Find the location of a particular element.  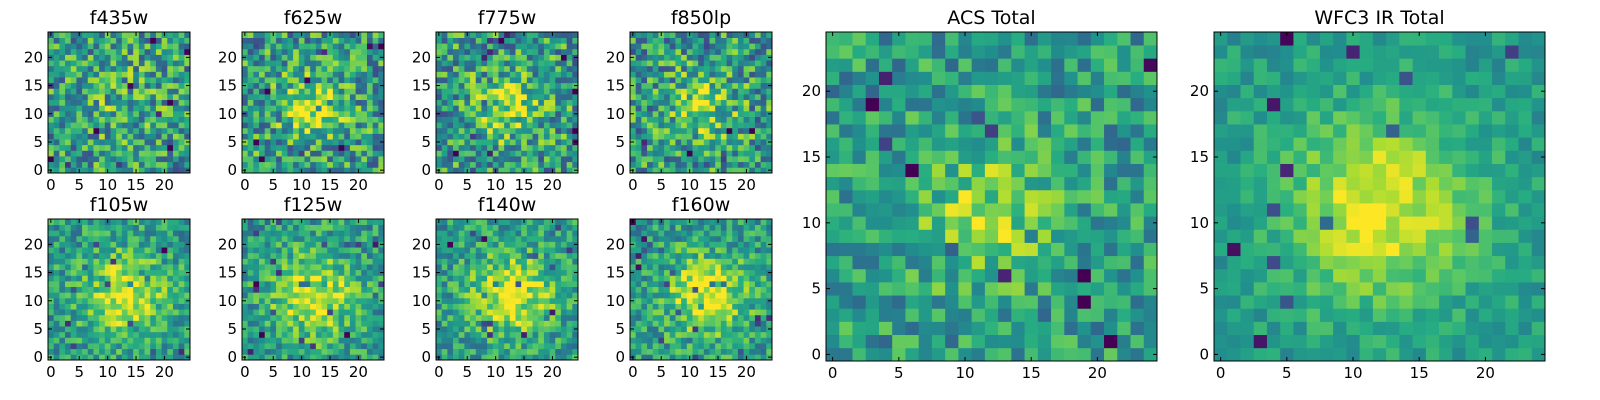

y-tick-label: 0 is located at coordinates (38, 170).